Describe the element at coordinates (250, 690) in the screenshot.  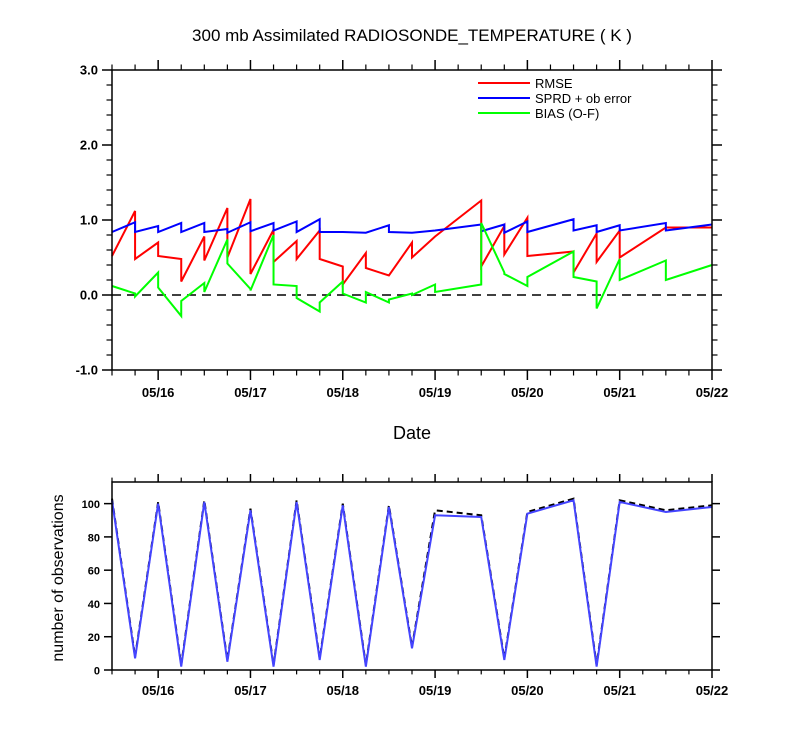
I see `bottom-x-tick-label: 05/17` at that location.